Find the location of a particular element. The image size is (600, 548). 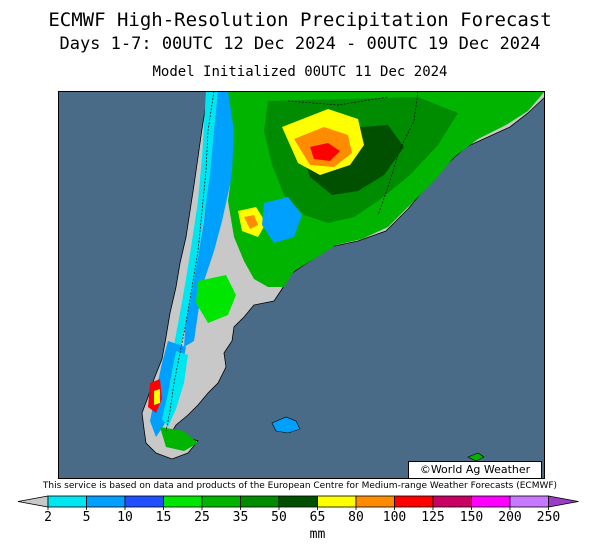

scale-tick-label: 10 is located at coordinates (125, 517).